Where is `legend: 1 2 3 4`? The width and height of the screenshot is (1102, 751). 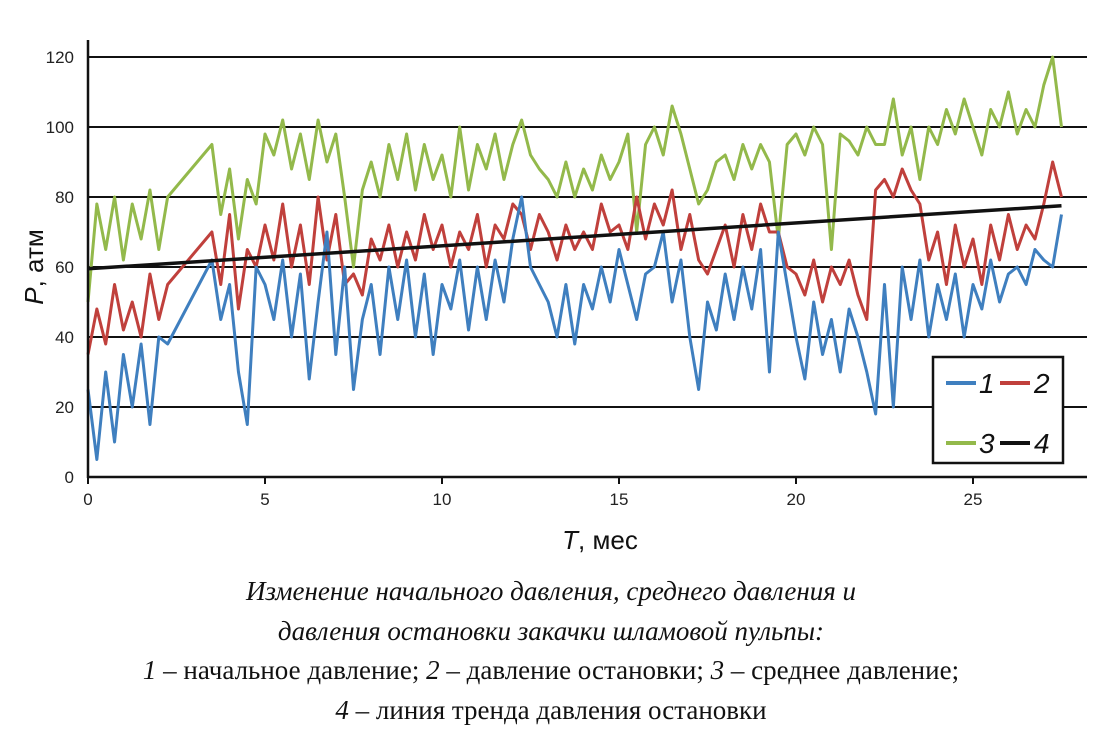
legend: 1 2 3 4 is located at coordinates (998, 410).